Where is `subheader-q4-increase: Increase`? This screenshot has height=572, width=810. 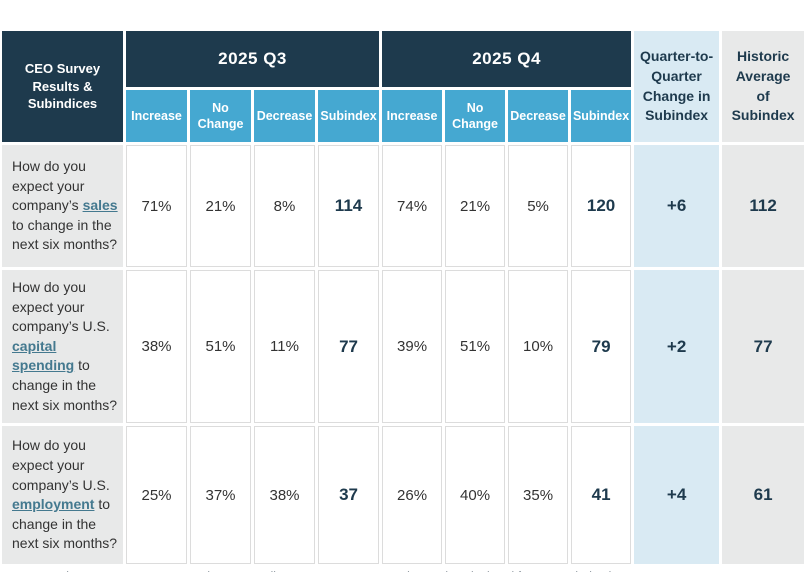
subheader-q4-increase: Increase is located at coordinates (412, 116).